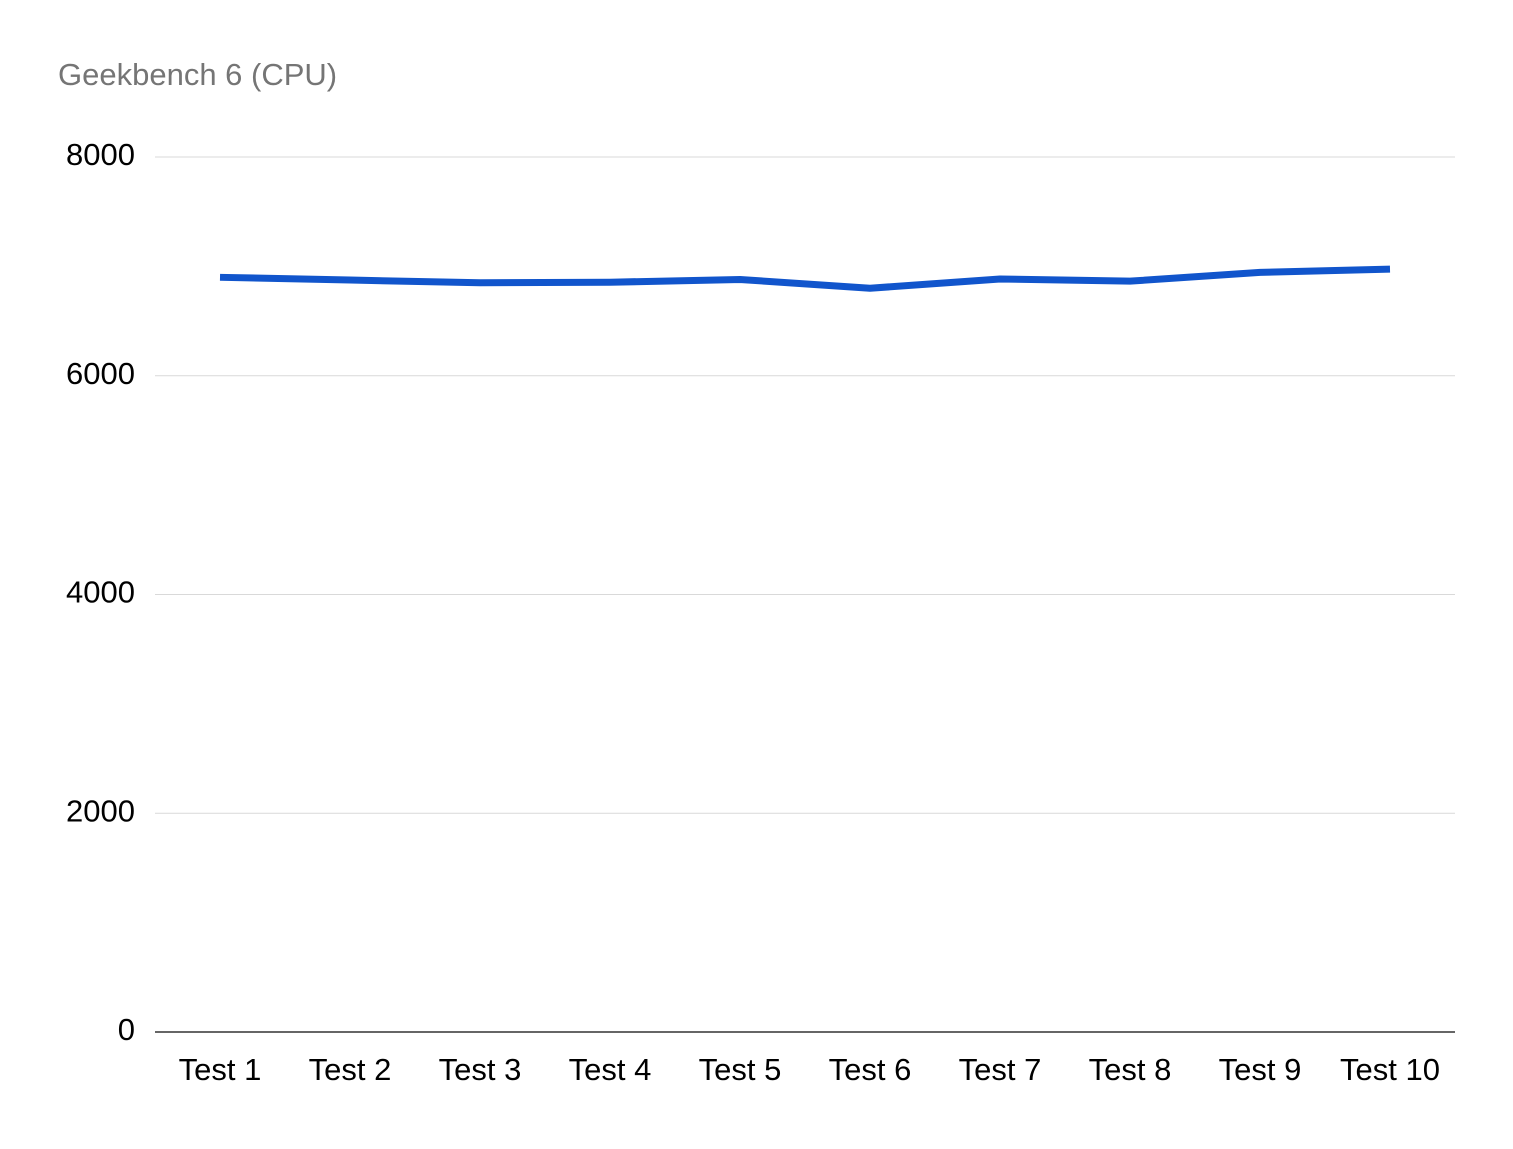  What do you see at coordinates (480, 1069) in the screenshot?
I see `x-tick-label: Test 3` at bounding box center [480, 1069].